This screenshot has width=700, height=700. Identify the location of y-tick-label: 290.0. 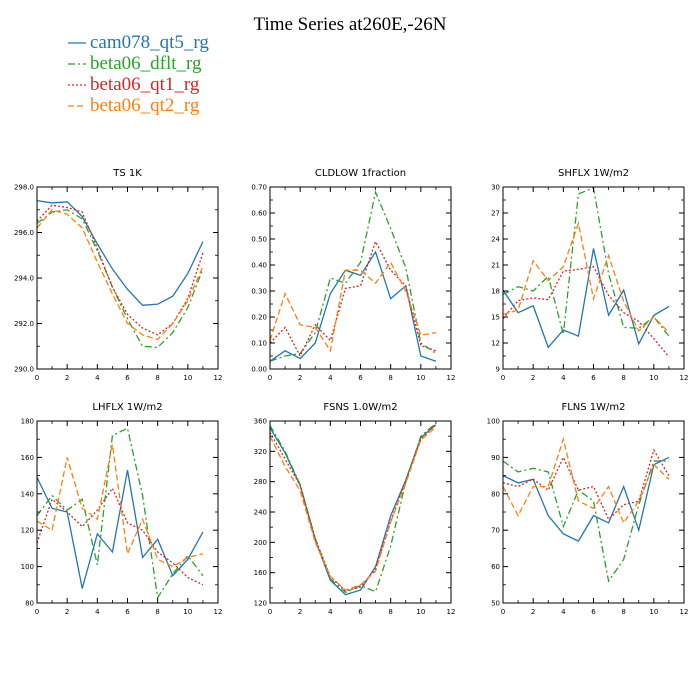
(24, 370).